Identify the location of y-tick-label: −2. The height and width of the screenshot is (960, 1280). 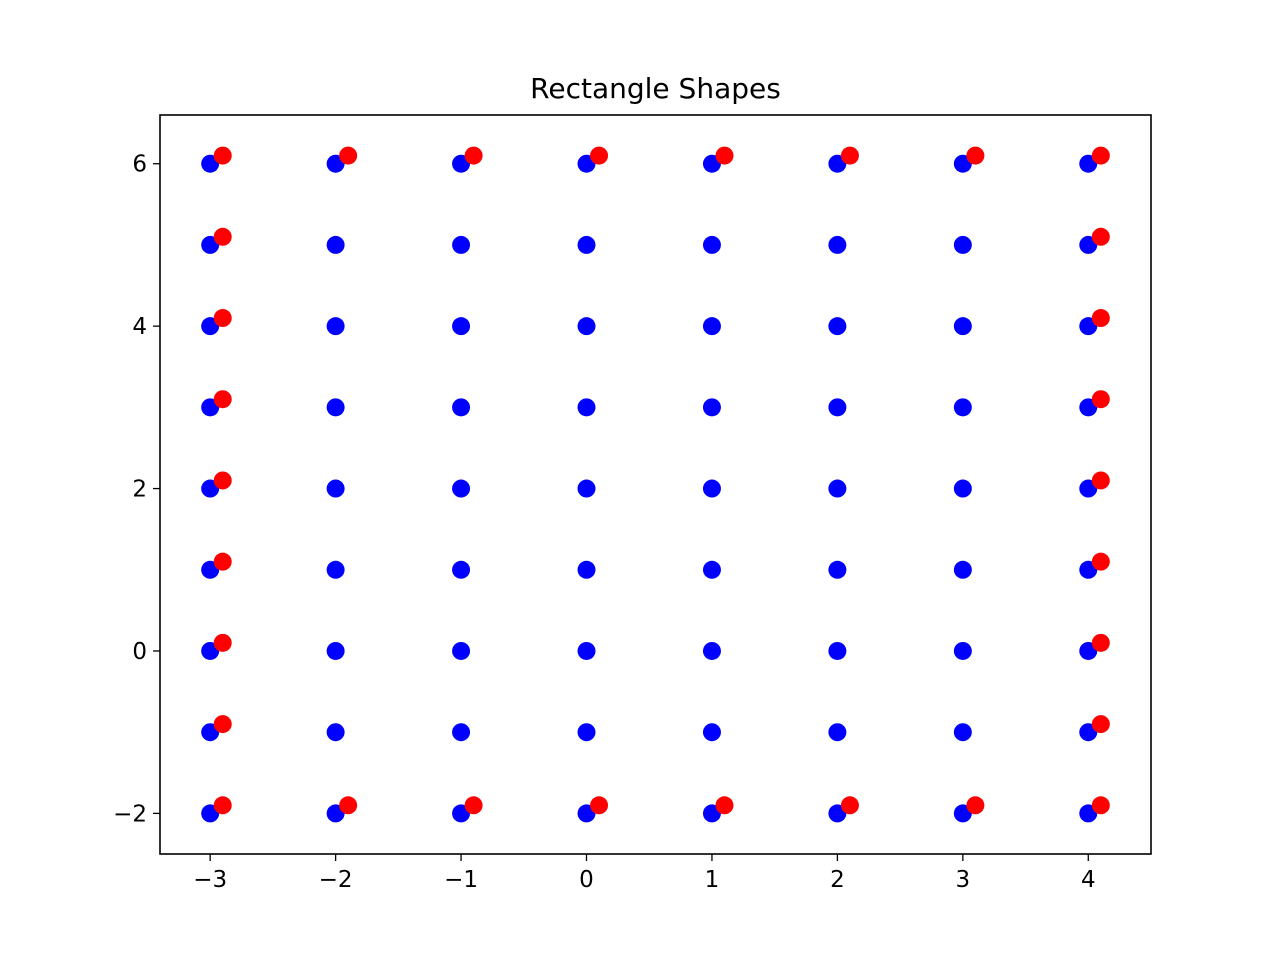
(130, 814).